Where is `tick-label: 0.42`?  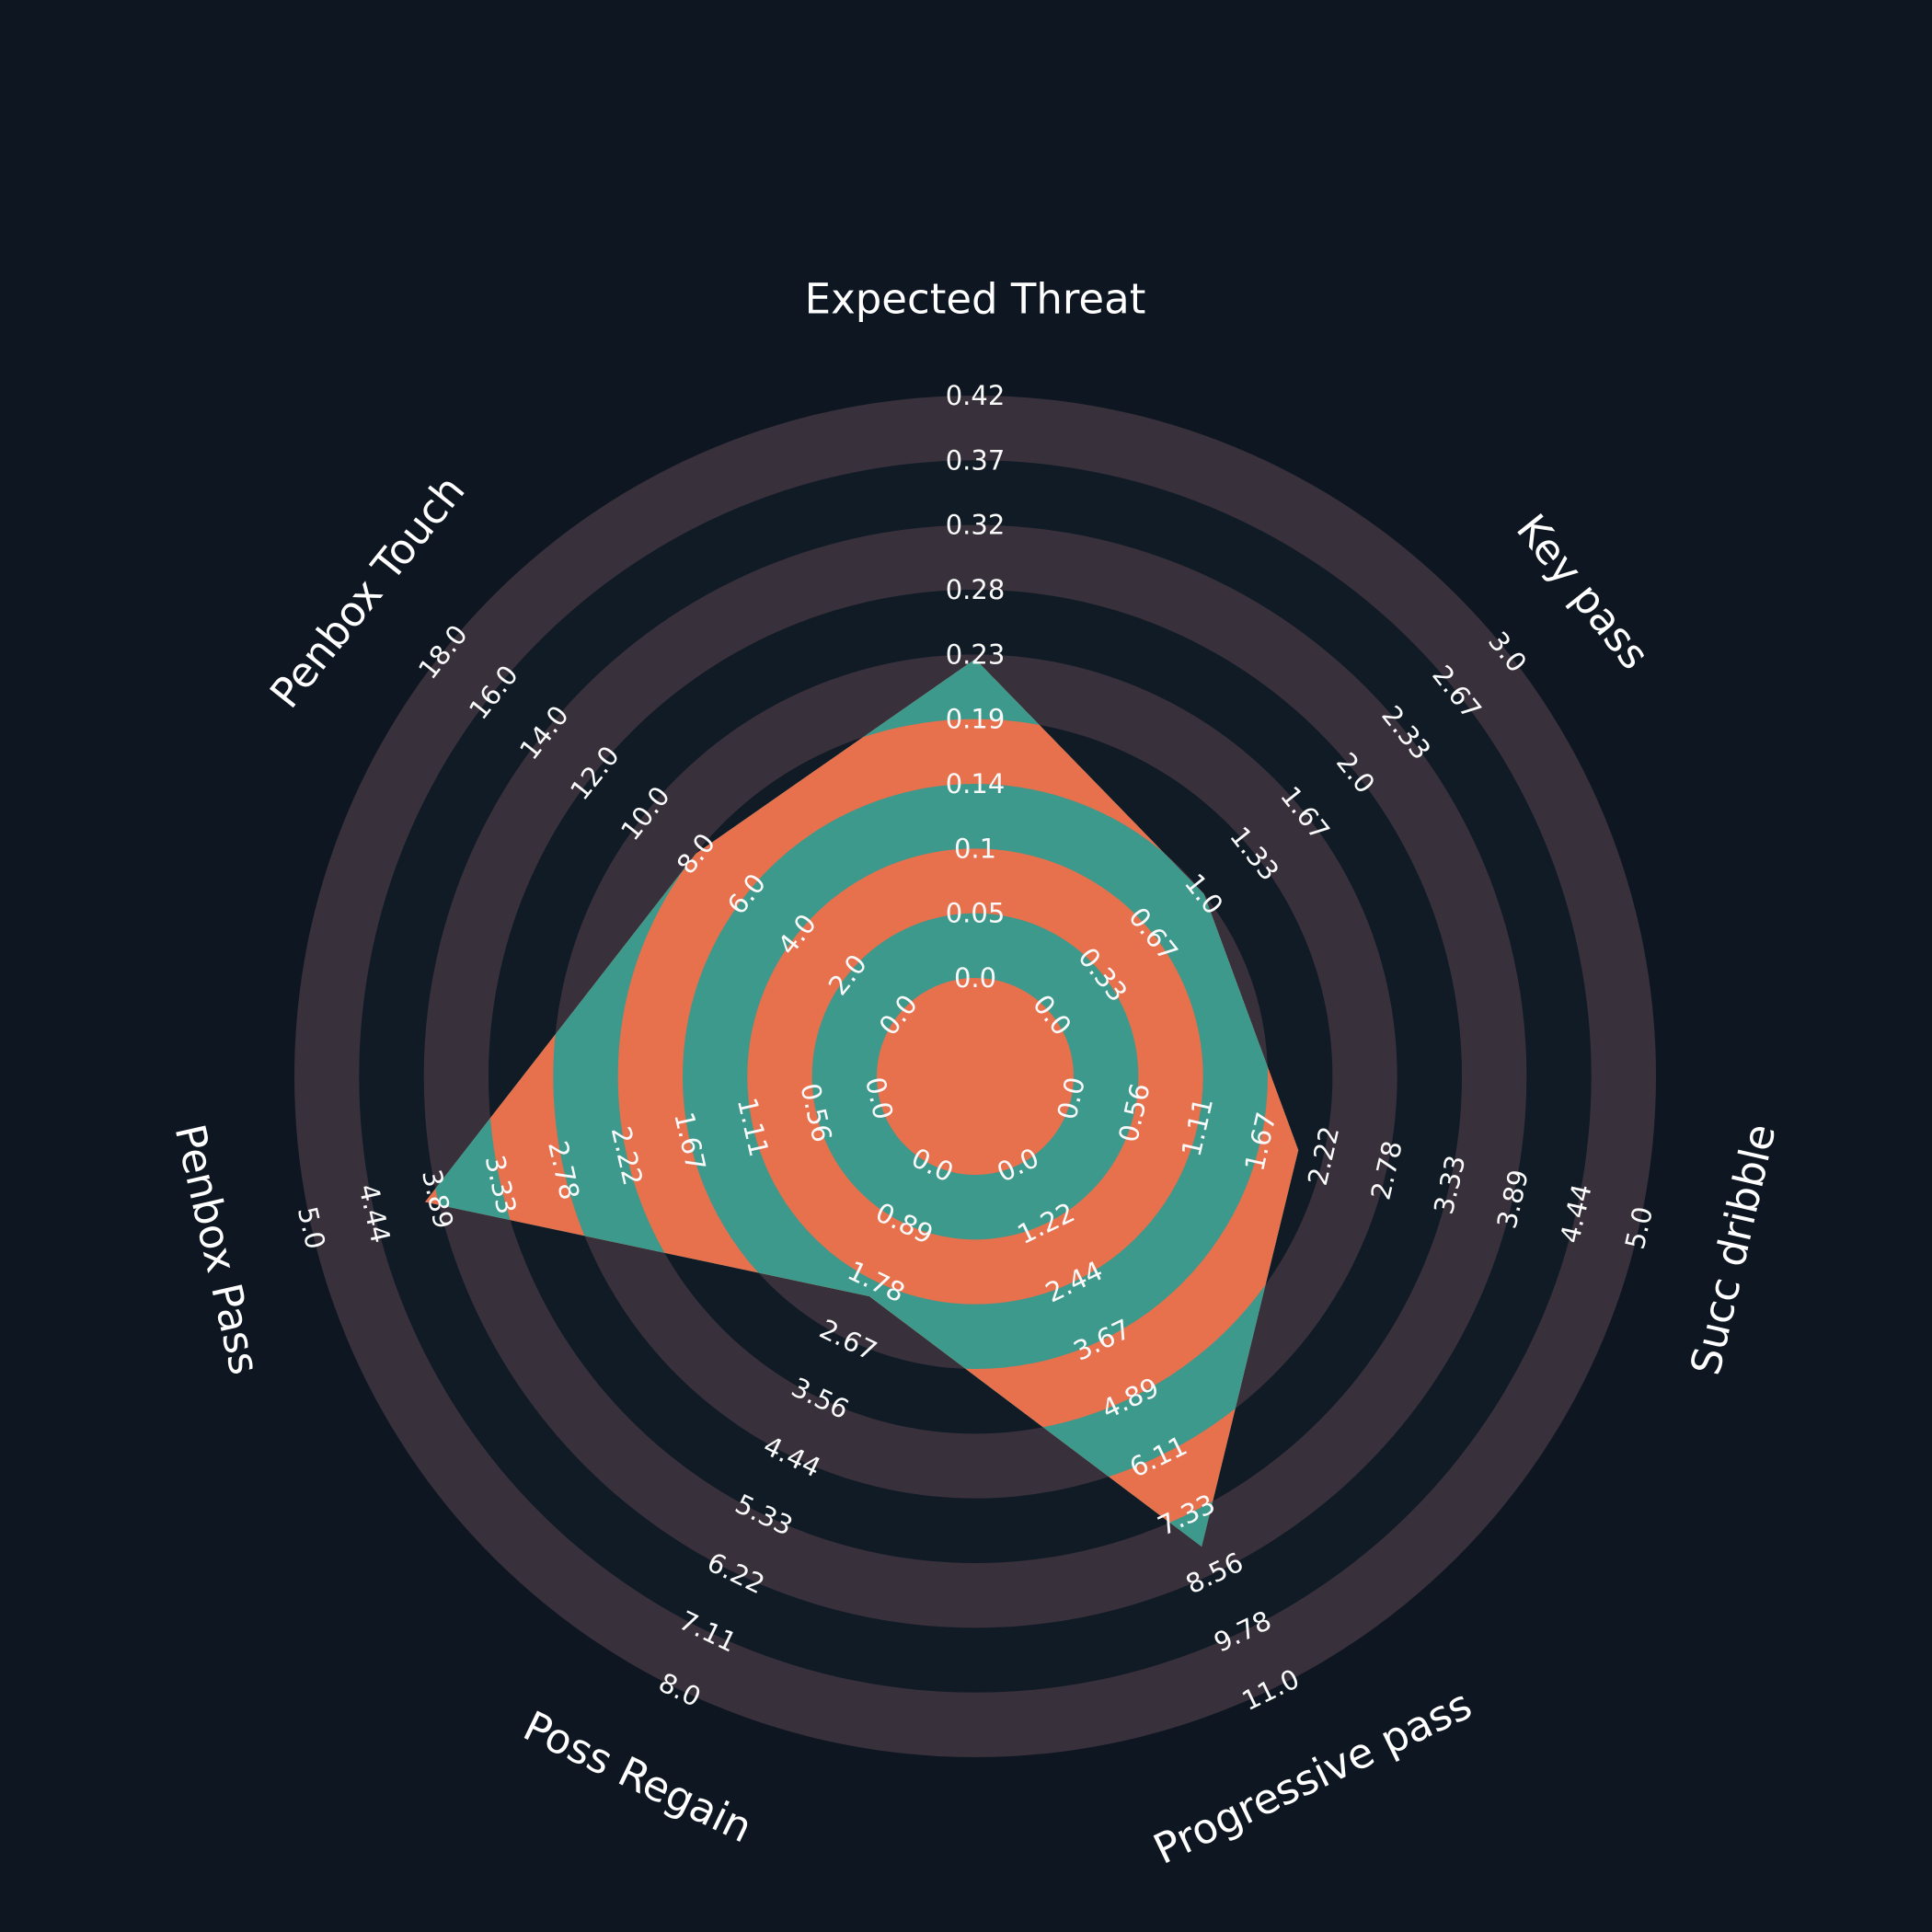
tick-label: 0.42 is located at coordinates (976, 395).